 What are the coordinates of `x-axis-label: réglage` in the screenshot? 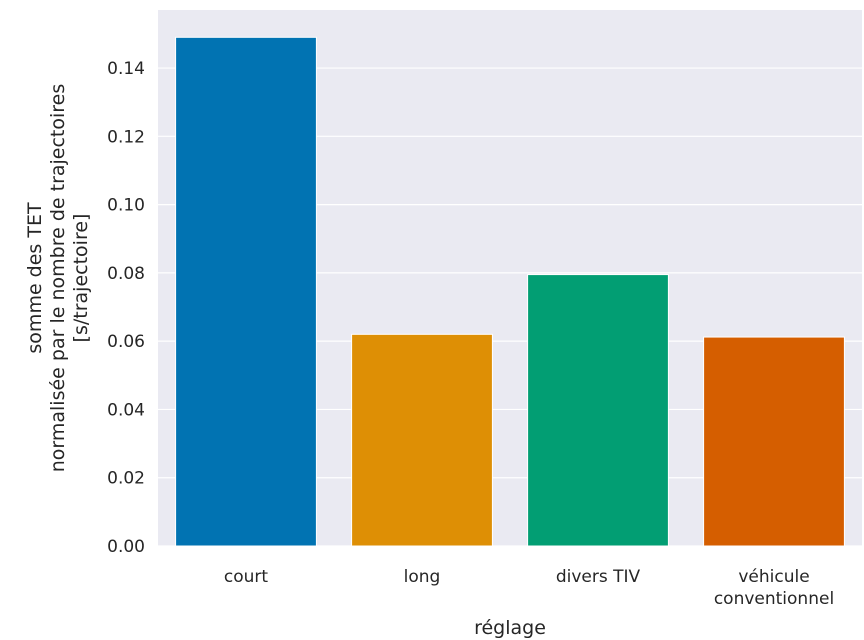 It's located at (510, 628).